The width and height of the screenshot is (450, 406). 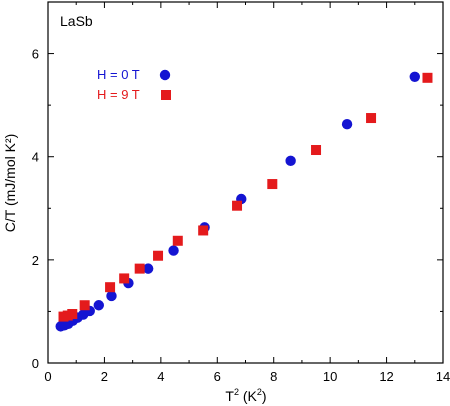 I want to click on x-axis-label-sup2: 2, so click(x=259, y=392).